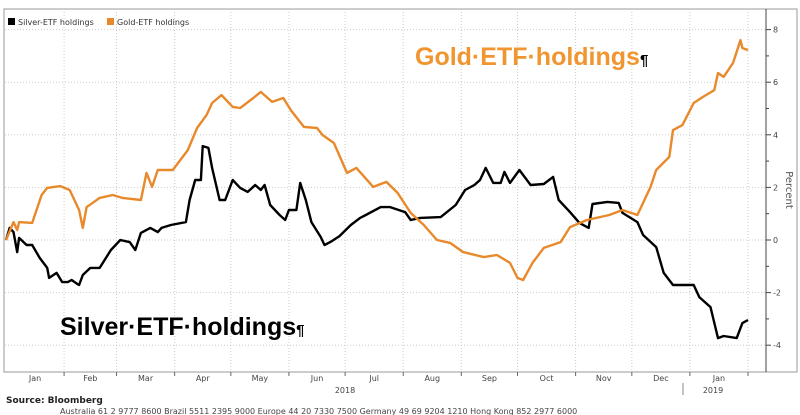 This screenshot has width=800, height=415. What do you see at coordinates (54, 401) in the screenshot?
I see `source-note: Source: Bloomberg` at bounding box center [54, 401].